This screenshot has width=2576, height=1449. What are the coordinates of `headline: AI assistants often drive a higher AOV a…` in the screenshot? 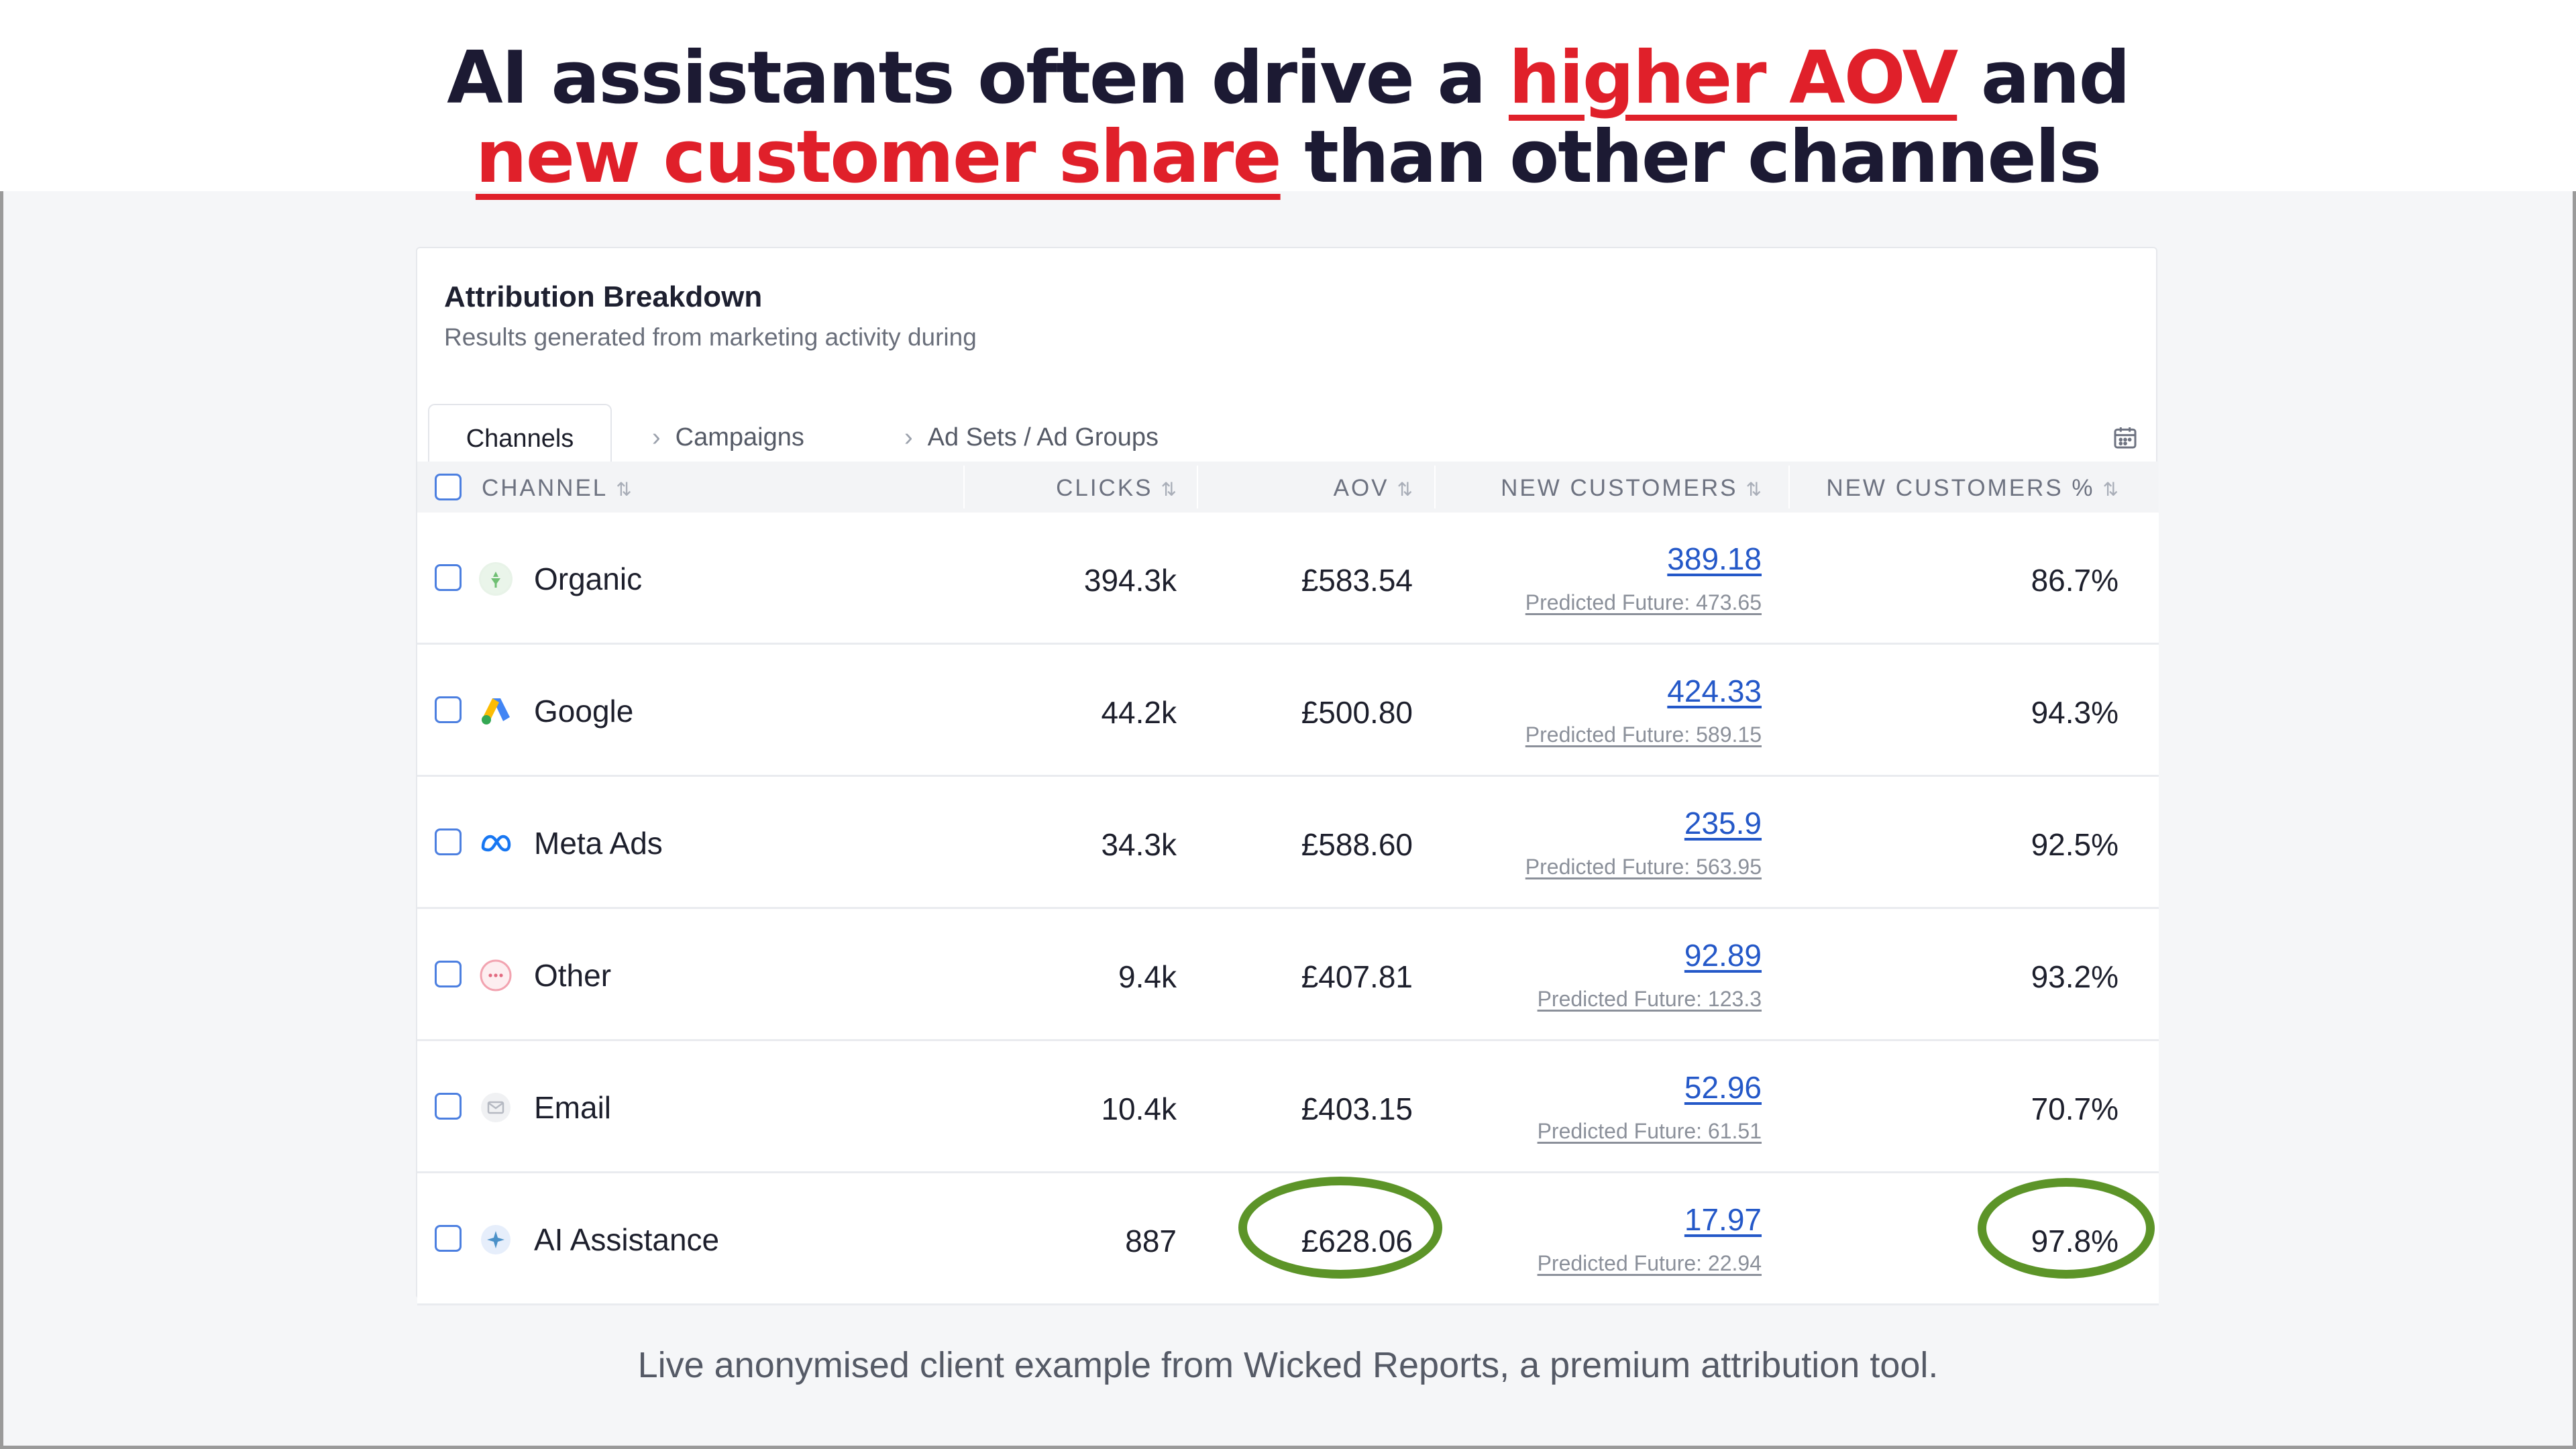 It's located at (1288, 118).